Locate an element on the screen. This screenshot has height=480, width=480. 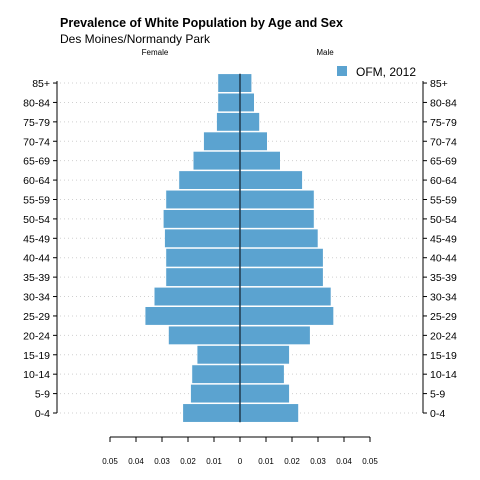
female-side-label: Female is located at coordinates (155, 52).